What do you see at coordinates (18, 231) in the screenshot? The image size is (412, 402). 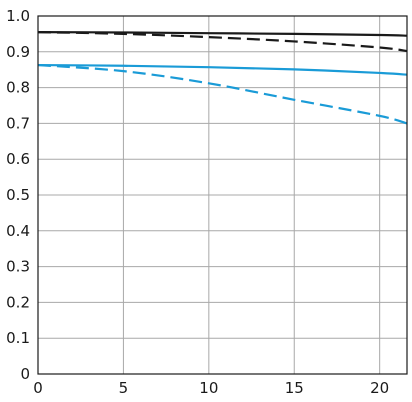 I see `y-tick-label: 0.4` at bounding box center [18, 231].